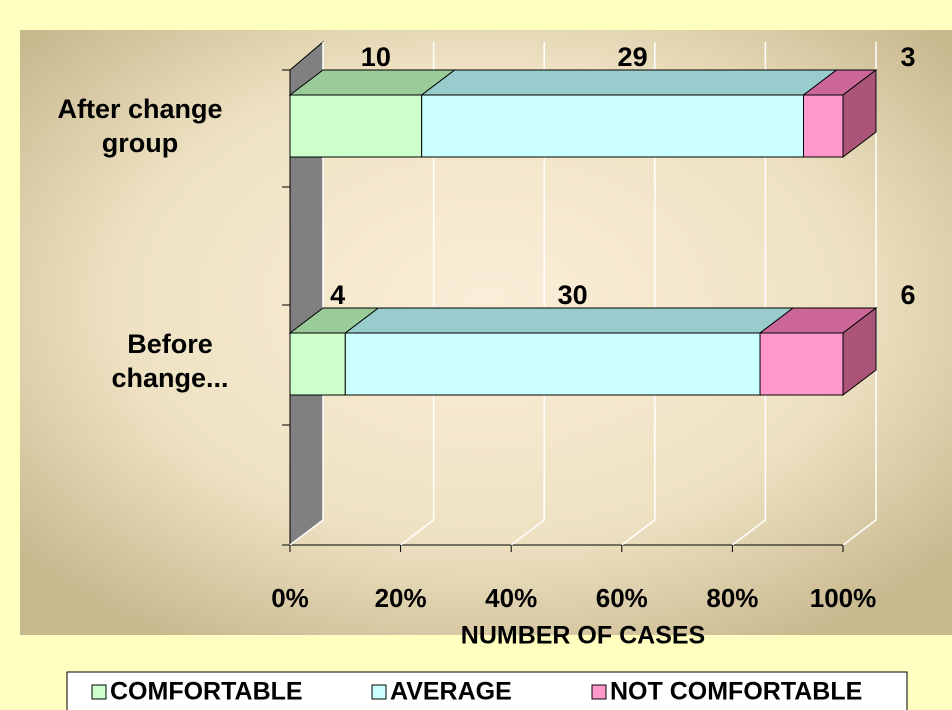 This screenshot has height=710, width=952. What do you see at coordinates (140, 126) in the screenshot?
I see `y-tick-label: After change group` at bounding box center [140, 126].